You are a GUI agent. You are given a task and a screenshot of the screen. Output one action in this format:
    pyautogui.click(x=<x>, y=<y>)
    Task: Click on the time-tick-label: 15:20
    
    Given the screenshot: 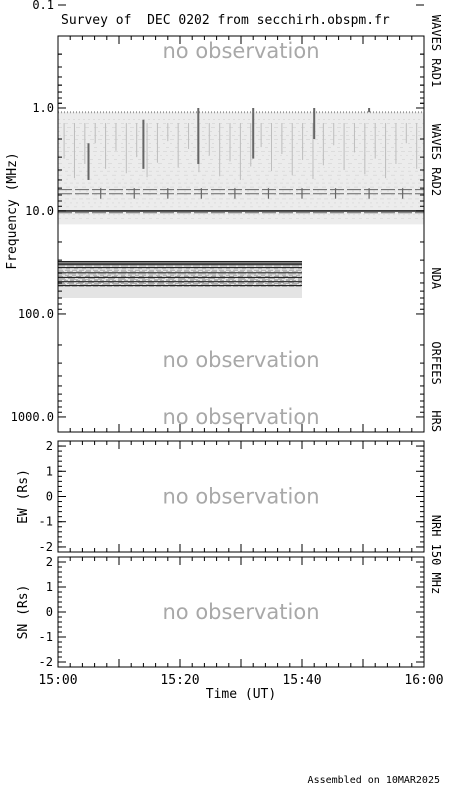 What is the action you would take?
    pyautogui.click(x=179, y=680)
    